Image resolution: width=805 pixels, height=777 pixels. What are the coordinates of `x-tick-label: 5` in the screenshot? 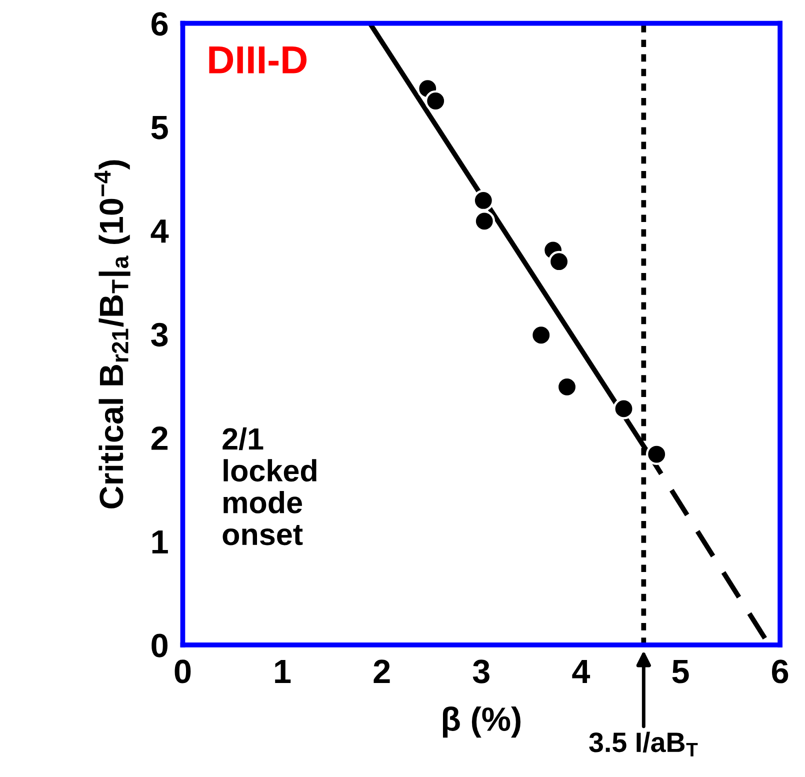 It's located at (680, 672).